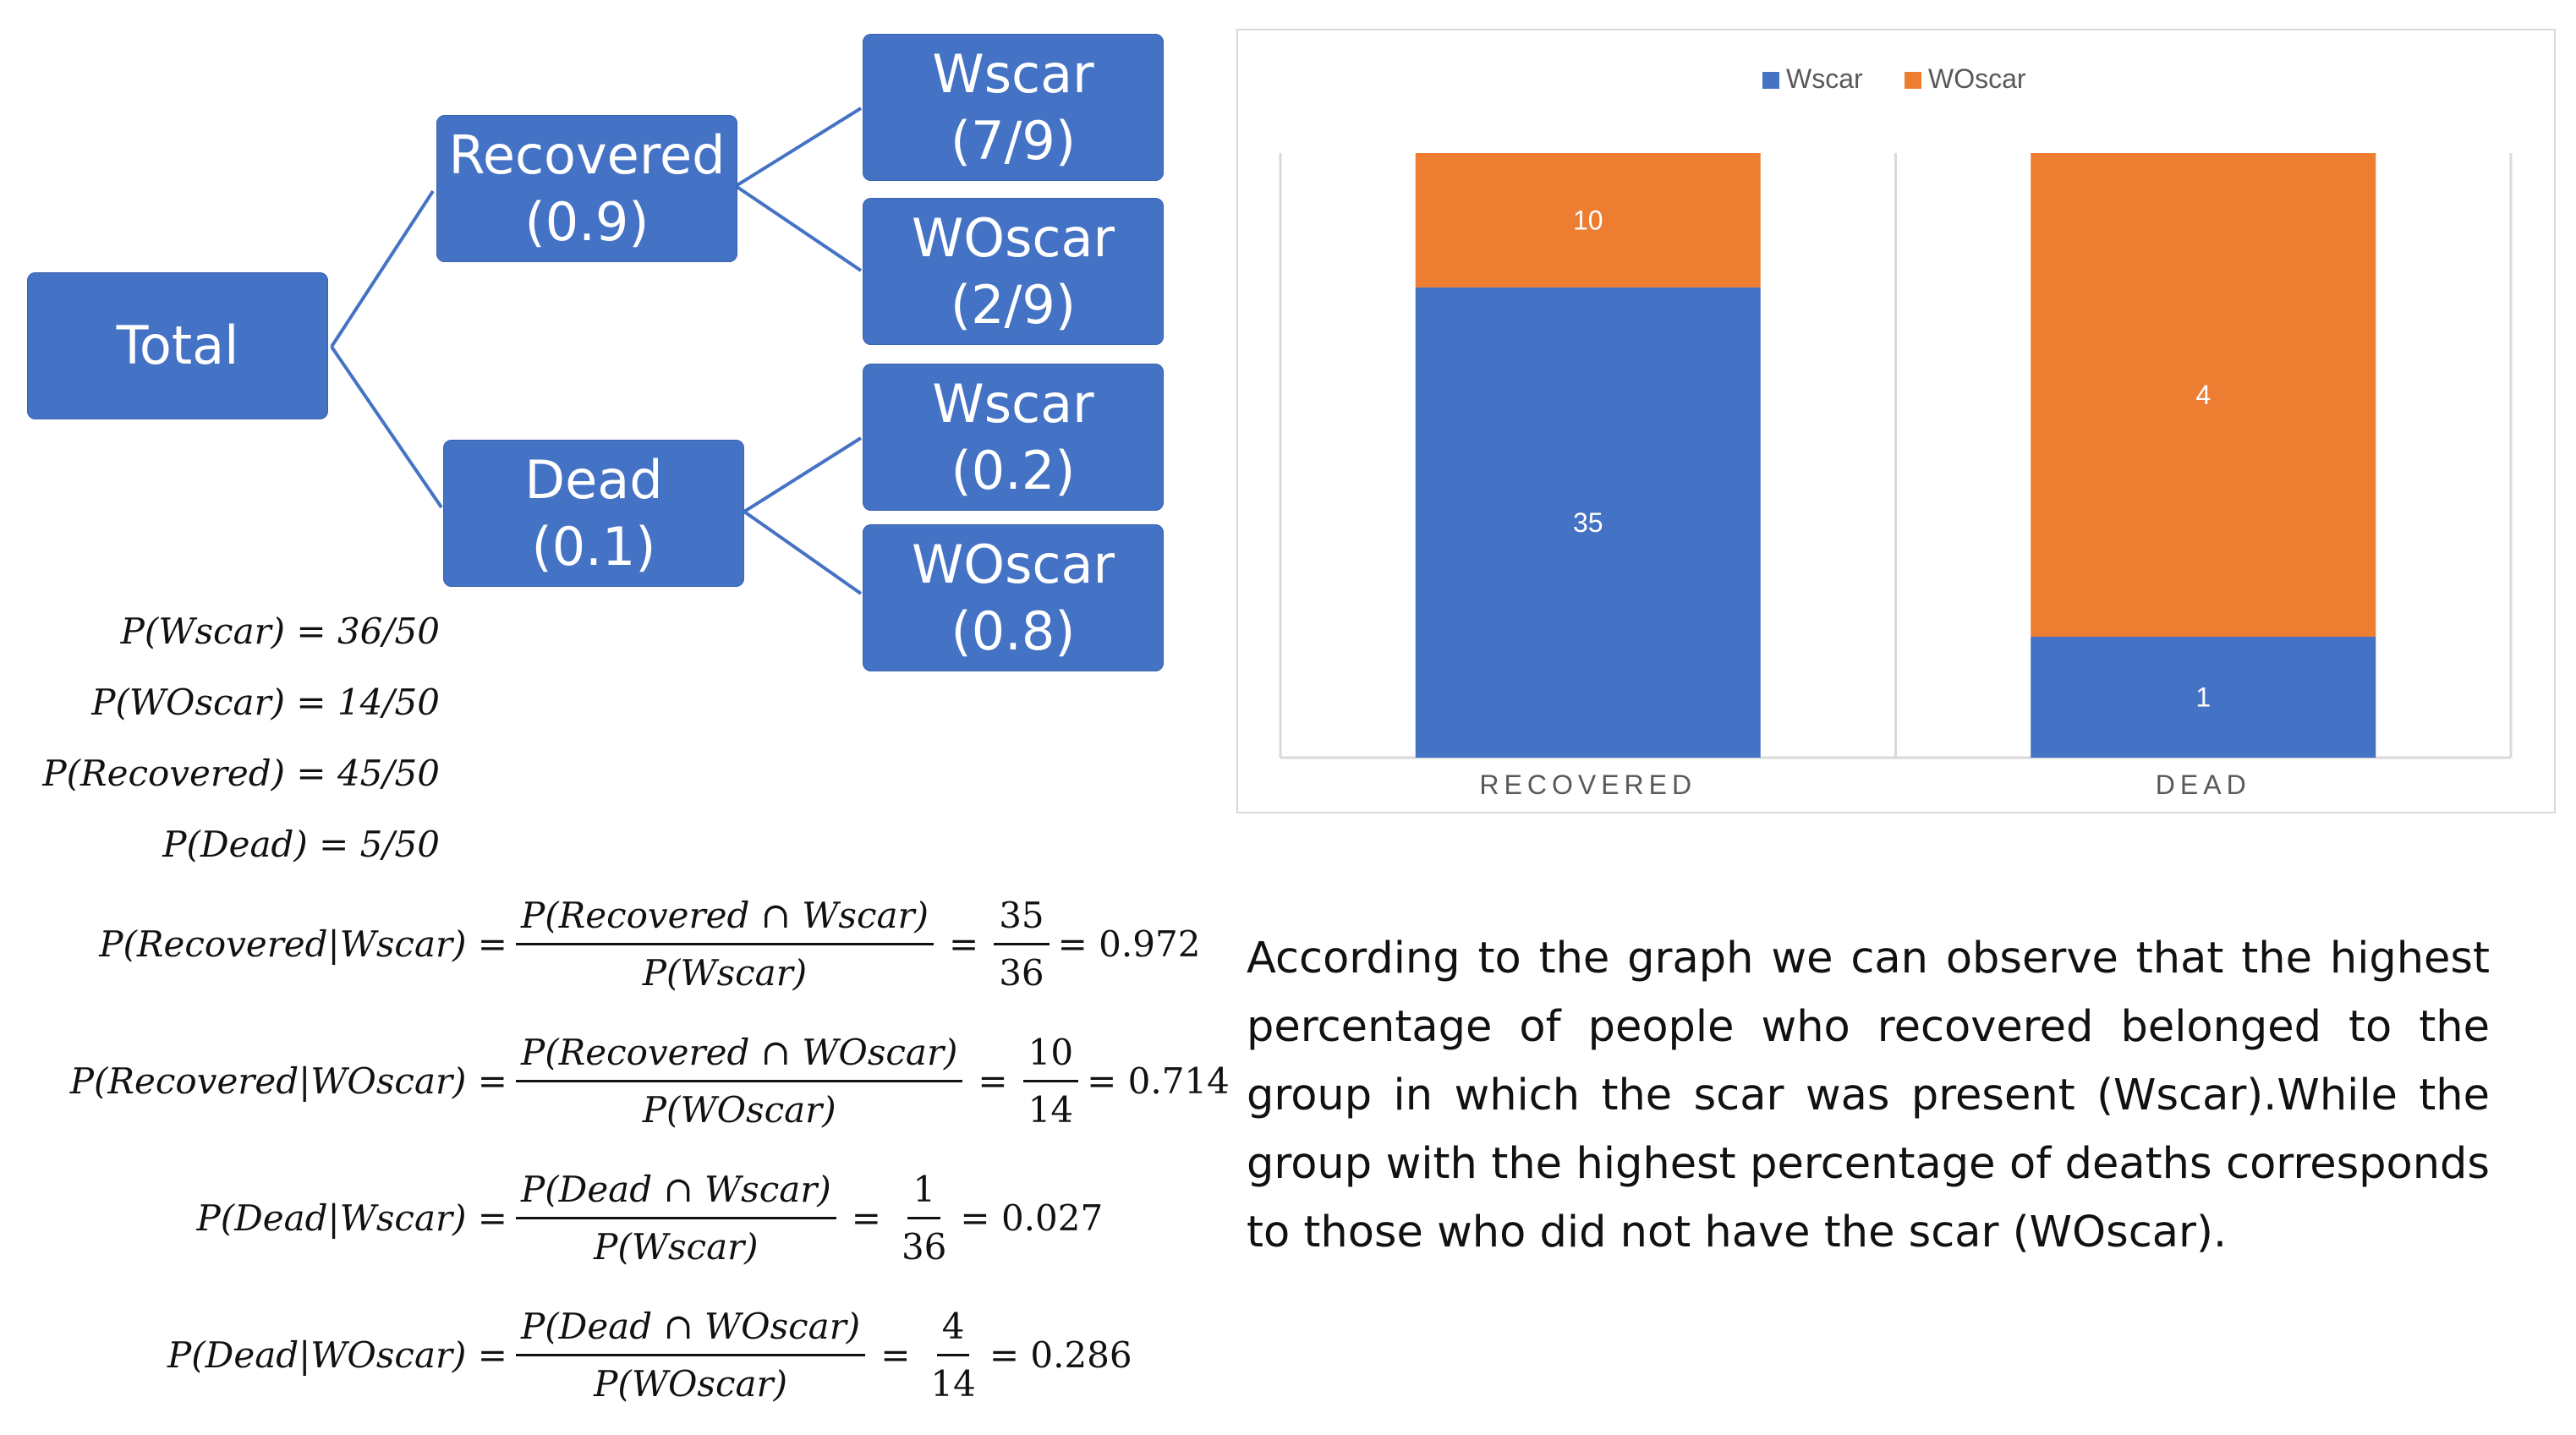  I want to click on fraction-numerator: P(Dead ∩ WOscar), so click(691, 1331).